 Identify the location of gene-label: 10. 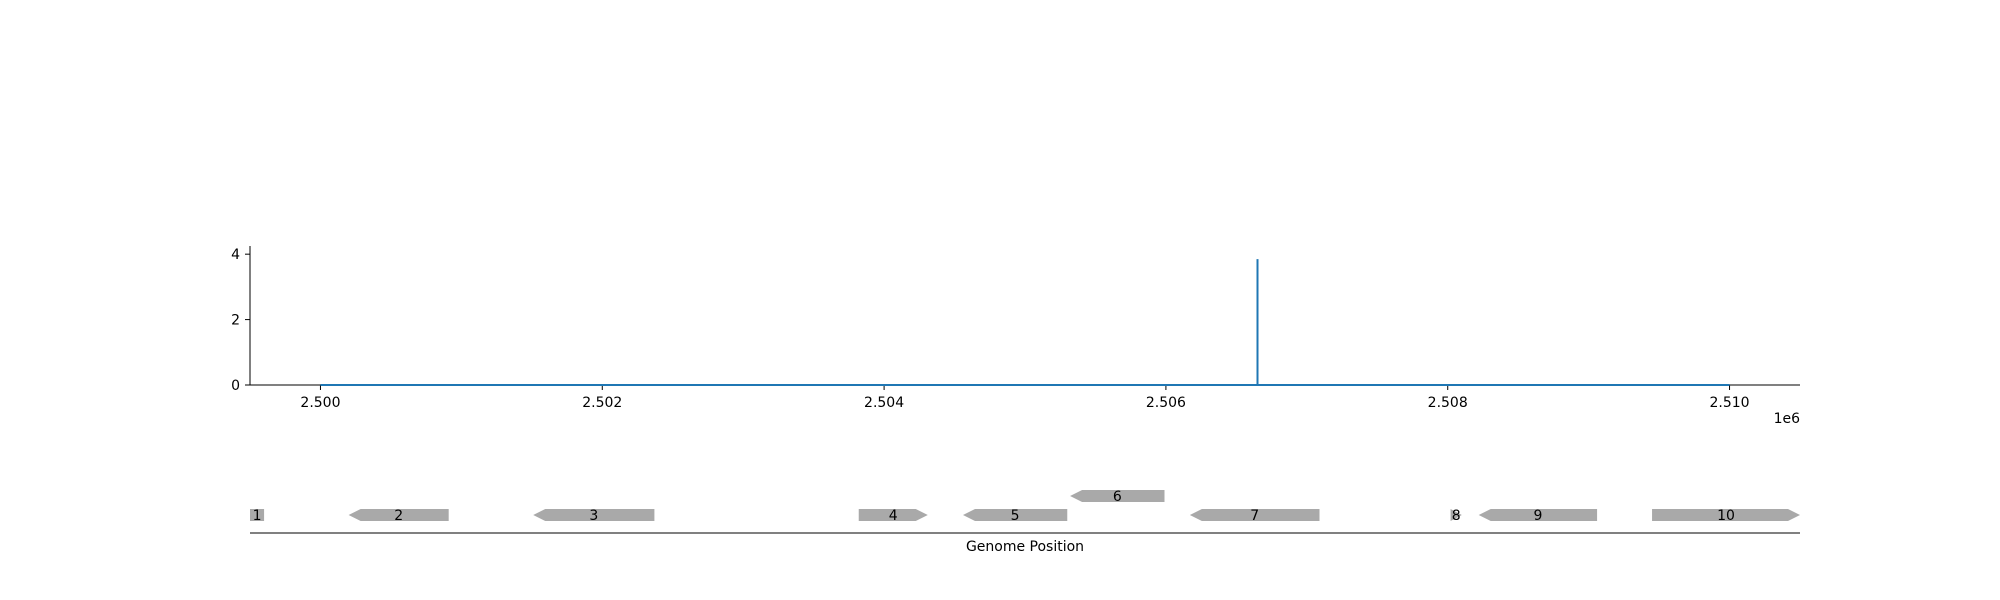
(1726, 516).